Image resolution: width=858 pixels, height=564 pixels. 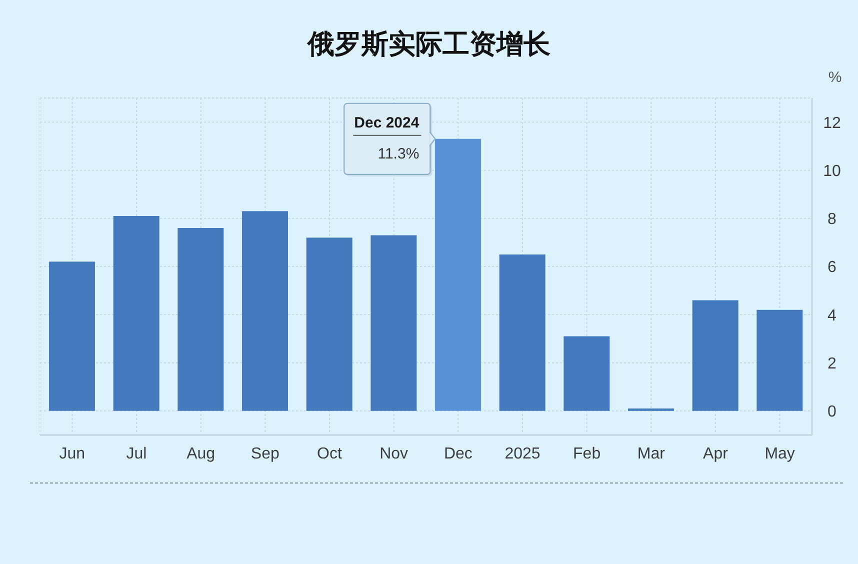 I want to click on x-tick-label: Oct, so click(x=329, y=453).